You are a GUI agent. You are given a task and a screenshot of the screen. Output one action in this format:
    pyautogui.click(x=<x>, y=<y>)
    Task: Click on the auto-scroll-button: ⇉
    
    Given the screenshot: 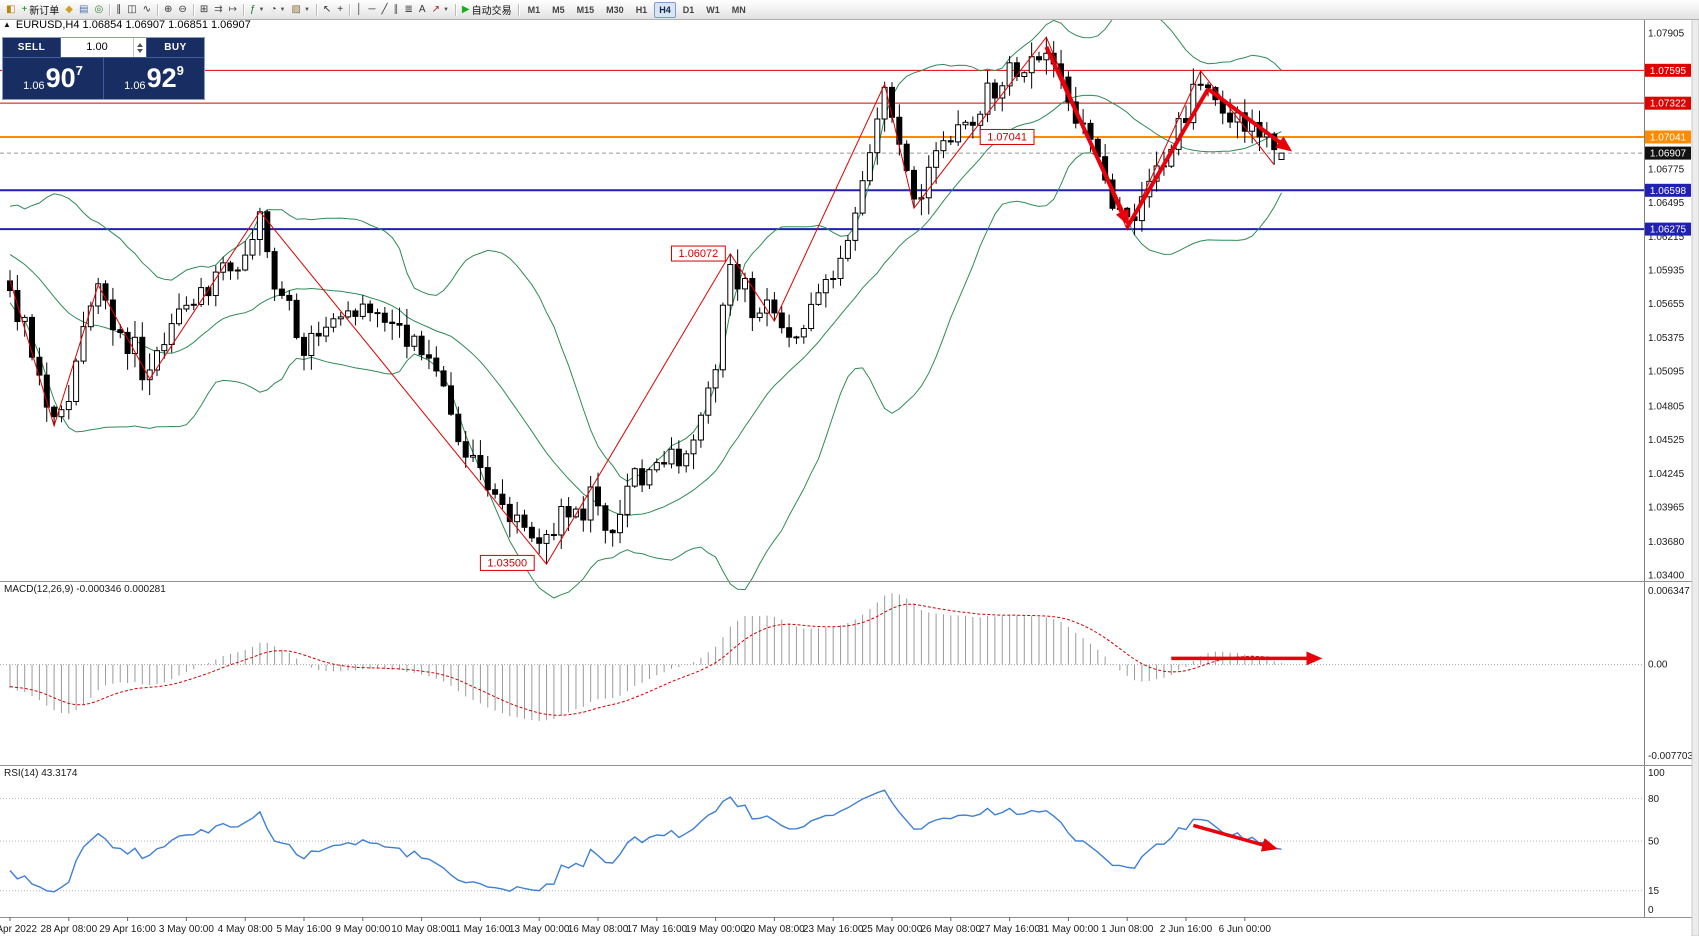 What is the action you would take?
    pyautogui.click(x=218, y=10)
    